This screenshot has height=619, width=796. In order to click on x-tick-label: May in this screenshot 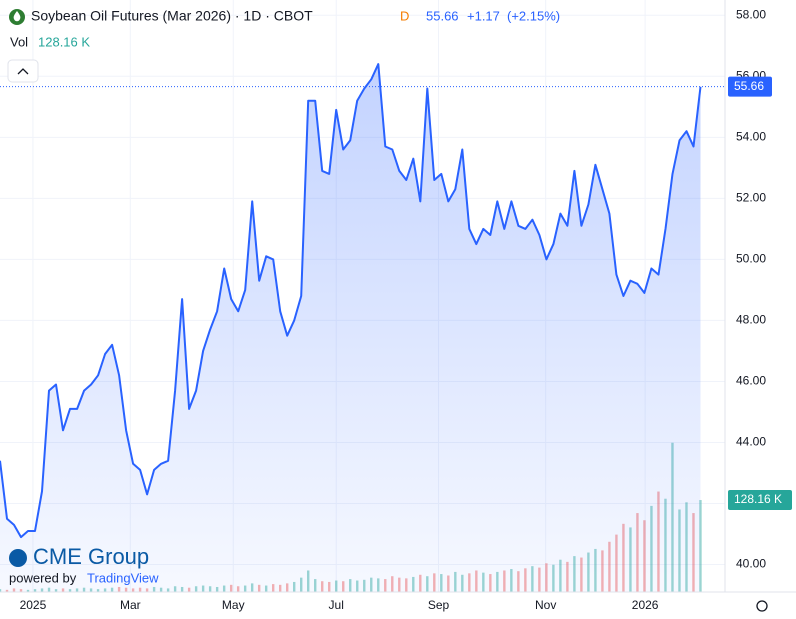, I will do `click(233, 605)`.